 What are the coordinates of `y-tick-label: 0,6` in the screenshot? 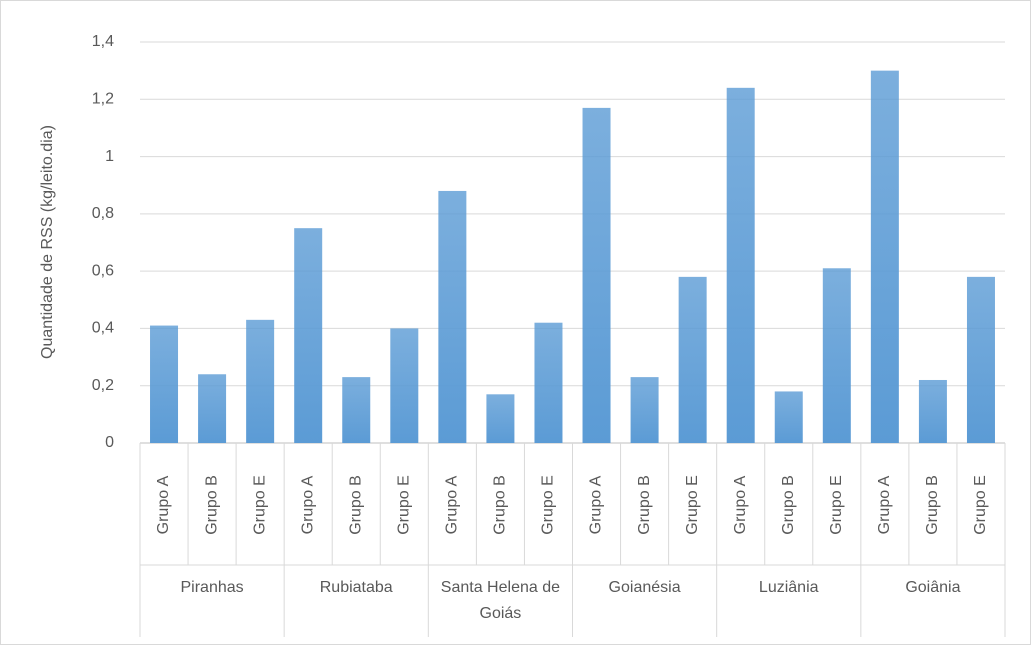 It's located at (103, 270).